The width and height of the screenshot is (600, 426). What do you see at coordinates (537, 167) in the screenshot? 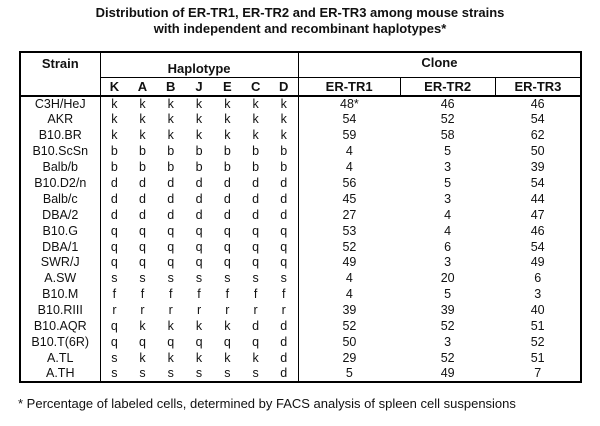
I see `clone-value-cell: 39` at bounding box center [537, 167].